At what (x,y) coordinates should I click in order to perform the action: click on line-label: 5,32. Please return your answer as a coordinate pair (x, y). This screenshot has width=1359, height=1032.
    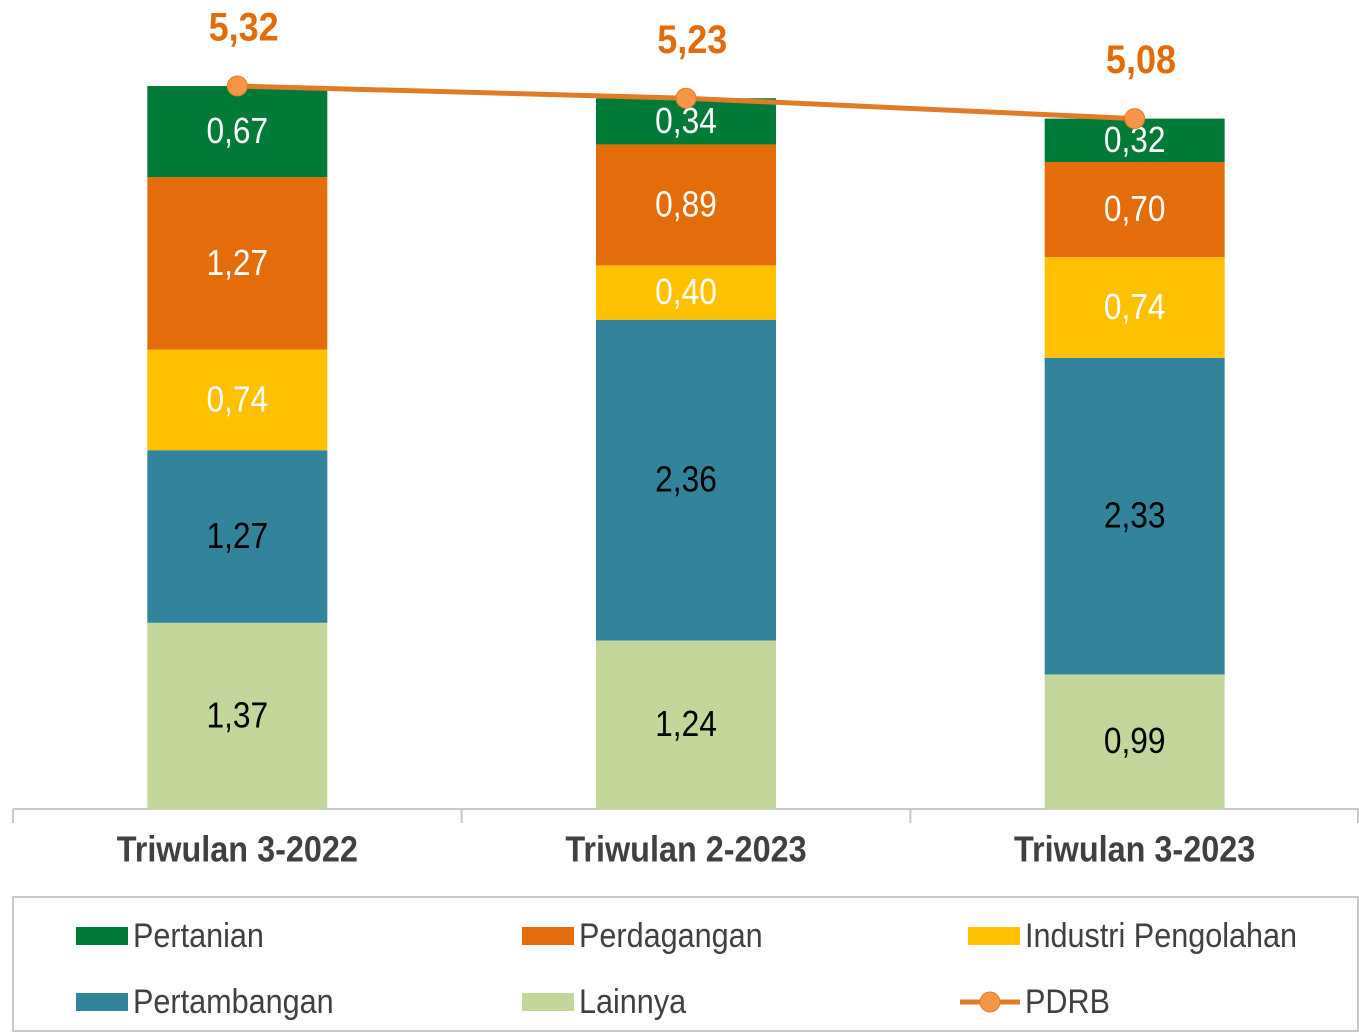
    Looking at the image, I should click on (244, 28).